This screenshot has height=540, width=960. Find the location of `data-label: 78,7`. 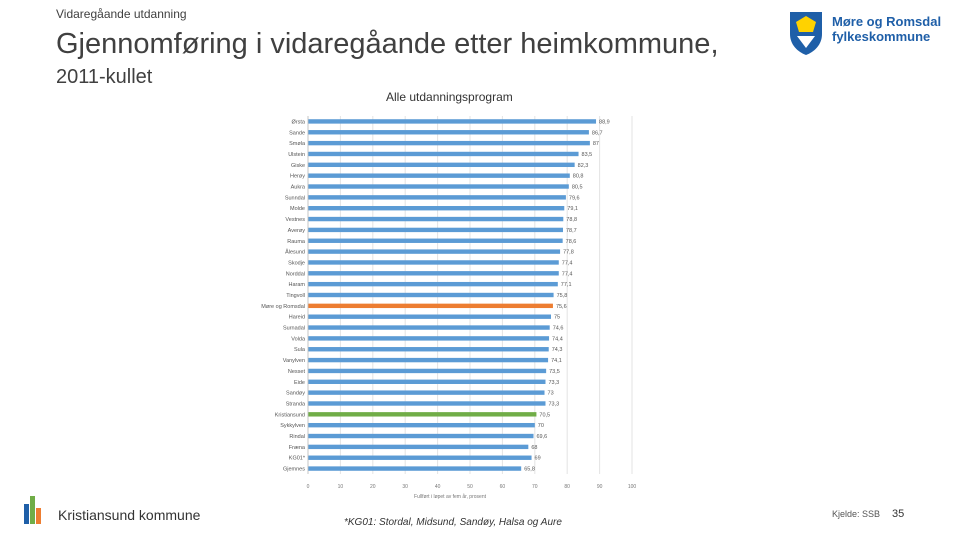

data-label: 78,7 is located at coordinates (571, 231).